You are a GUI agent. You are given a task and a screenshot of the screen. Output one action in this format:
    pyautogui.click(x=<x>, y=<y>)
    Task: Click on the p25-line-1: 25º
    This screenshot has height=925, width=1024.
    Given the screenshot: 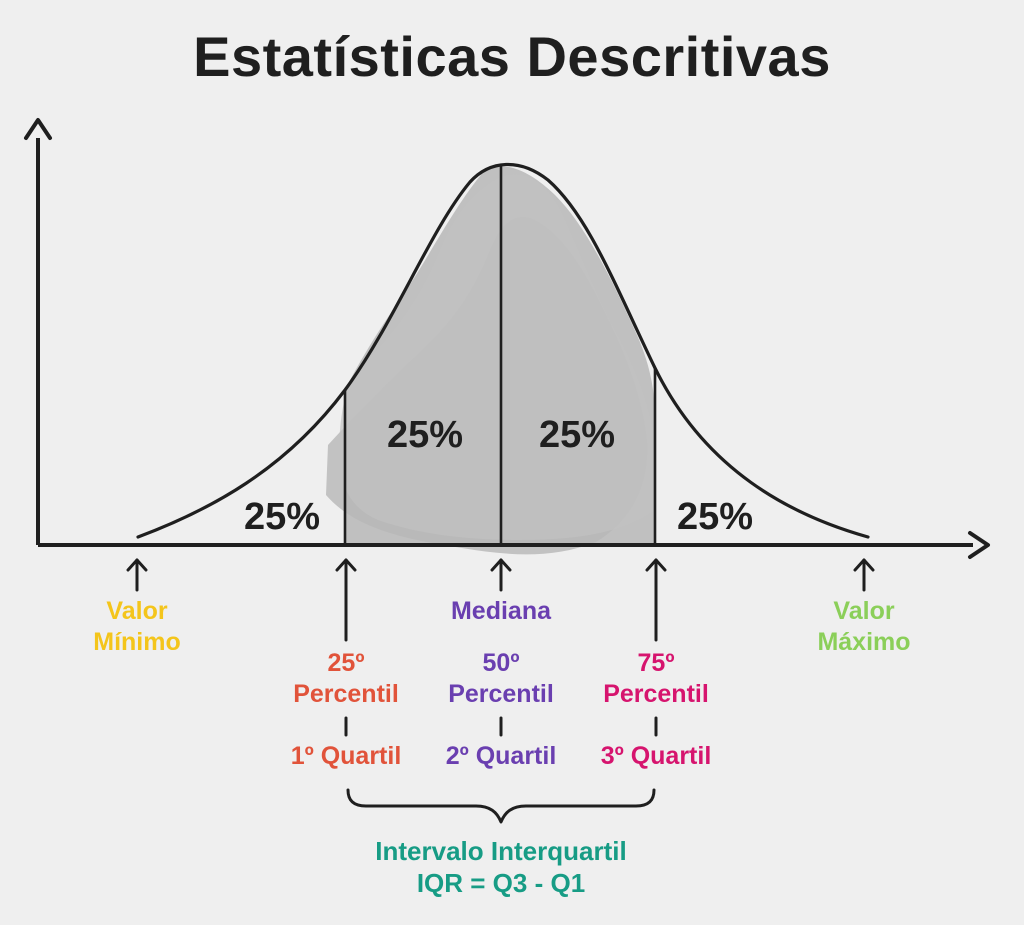 What is the action you would take?
    pyautogui.click(x=346, y=663)
    